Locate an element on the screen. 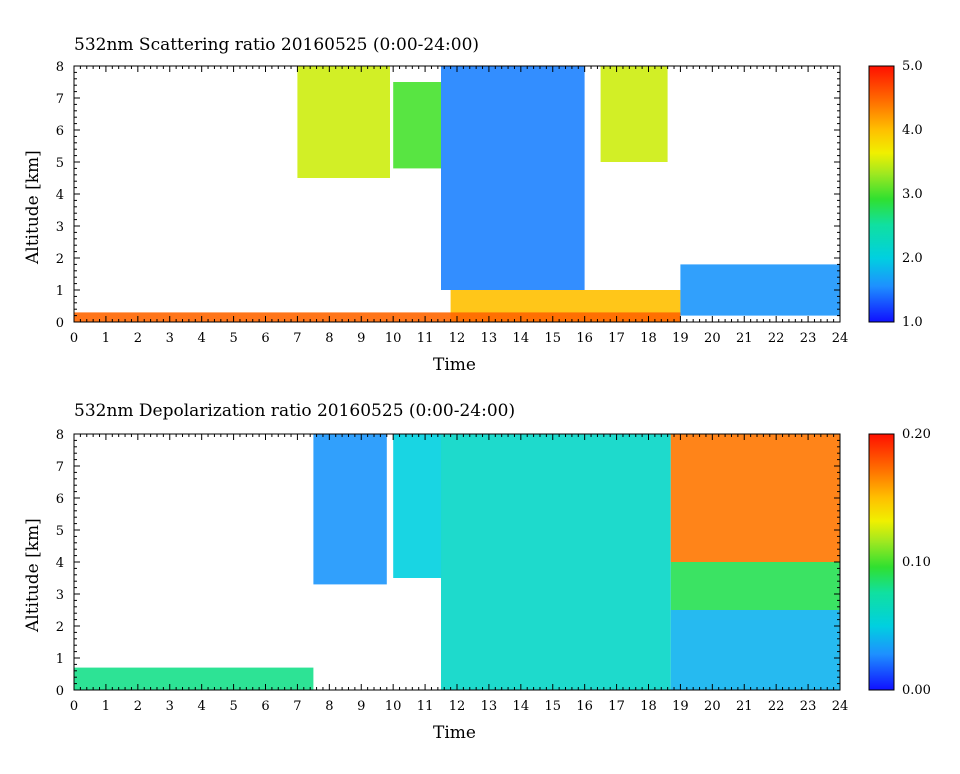 This screenshot has height=774, width=960. panel1-xtick-label-6: 6 is located at coordinates (265, 338).